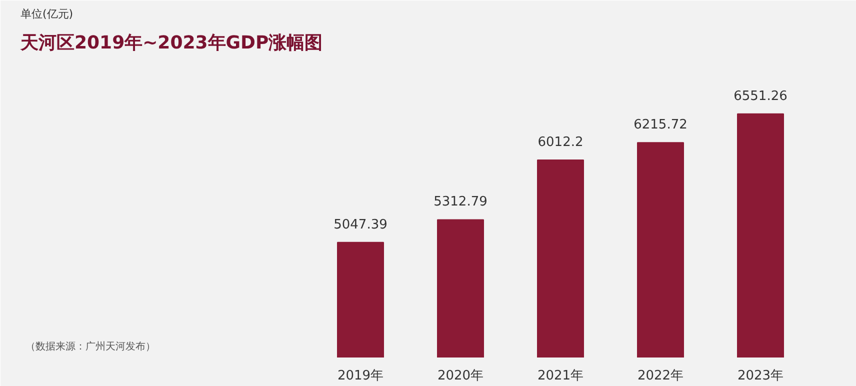 The width and height of the screenshot is (856, 386). What do you see at coordinates (91, 346) in the screenshot?
I see `text: （数据来源：广州天河发布）` at bounding box center [91, 346].